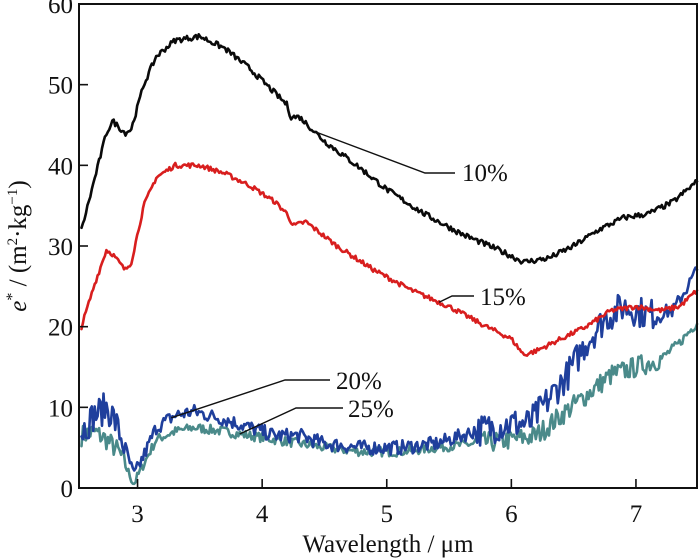 The image size is (700, 558). I want to click on annotation-leader-25pct, so click(291, 421).